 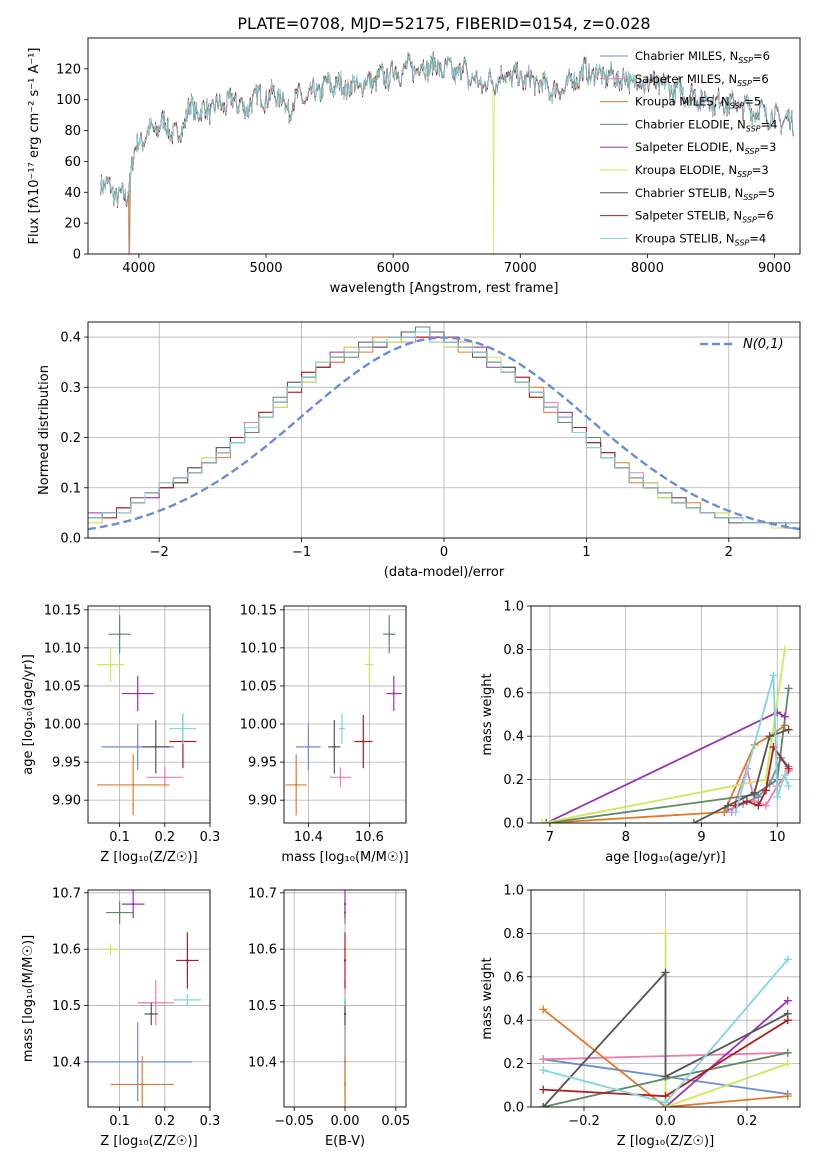 What do you see at coordinates (584, 1121) in the screenshot?
I see `x-tick-label: −0.2` at bounding box center [584, 1121].